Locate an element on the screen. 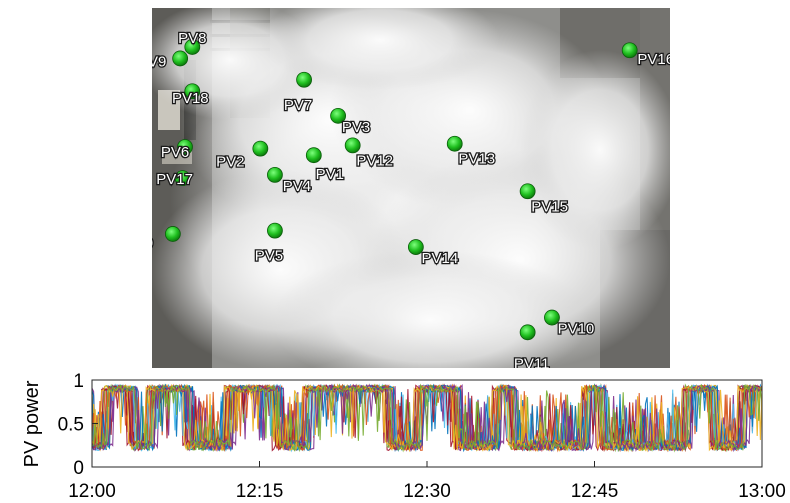 The height and width of the screenshot is (503, 790). label-pv5: PV5 is located at coordinates (269, 256).